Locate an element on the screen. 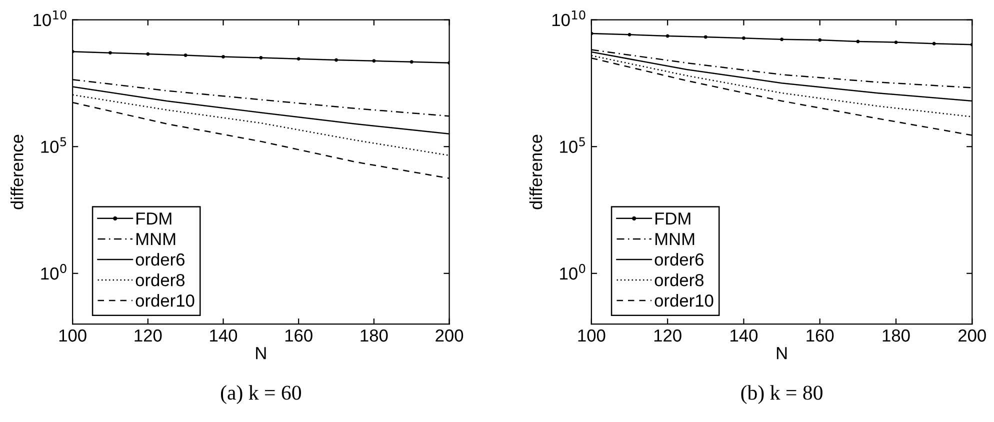  text: (b) k = 80 is located at coordinates (781, 394).